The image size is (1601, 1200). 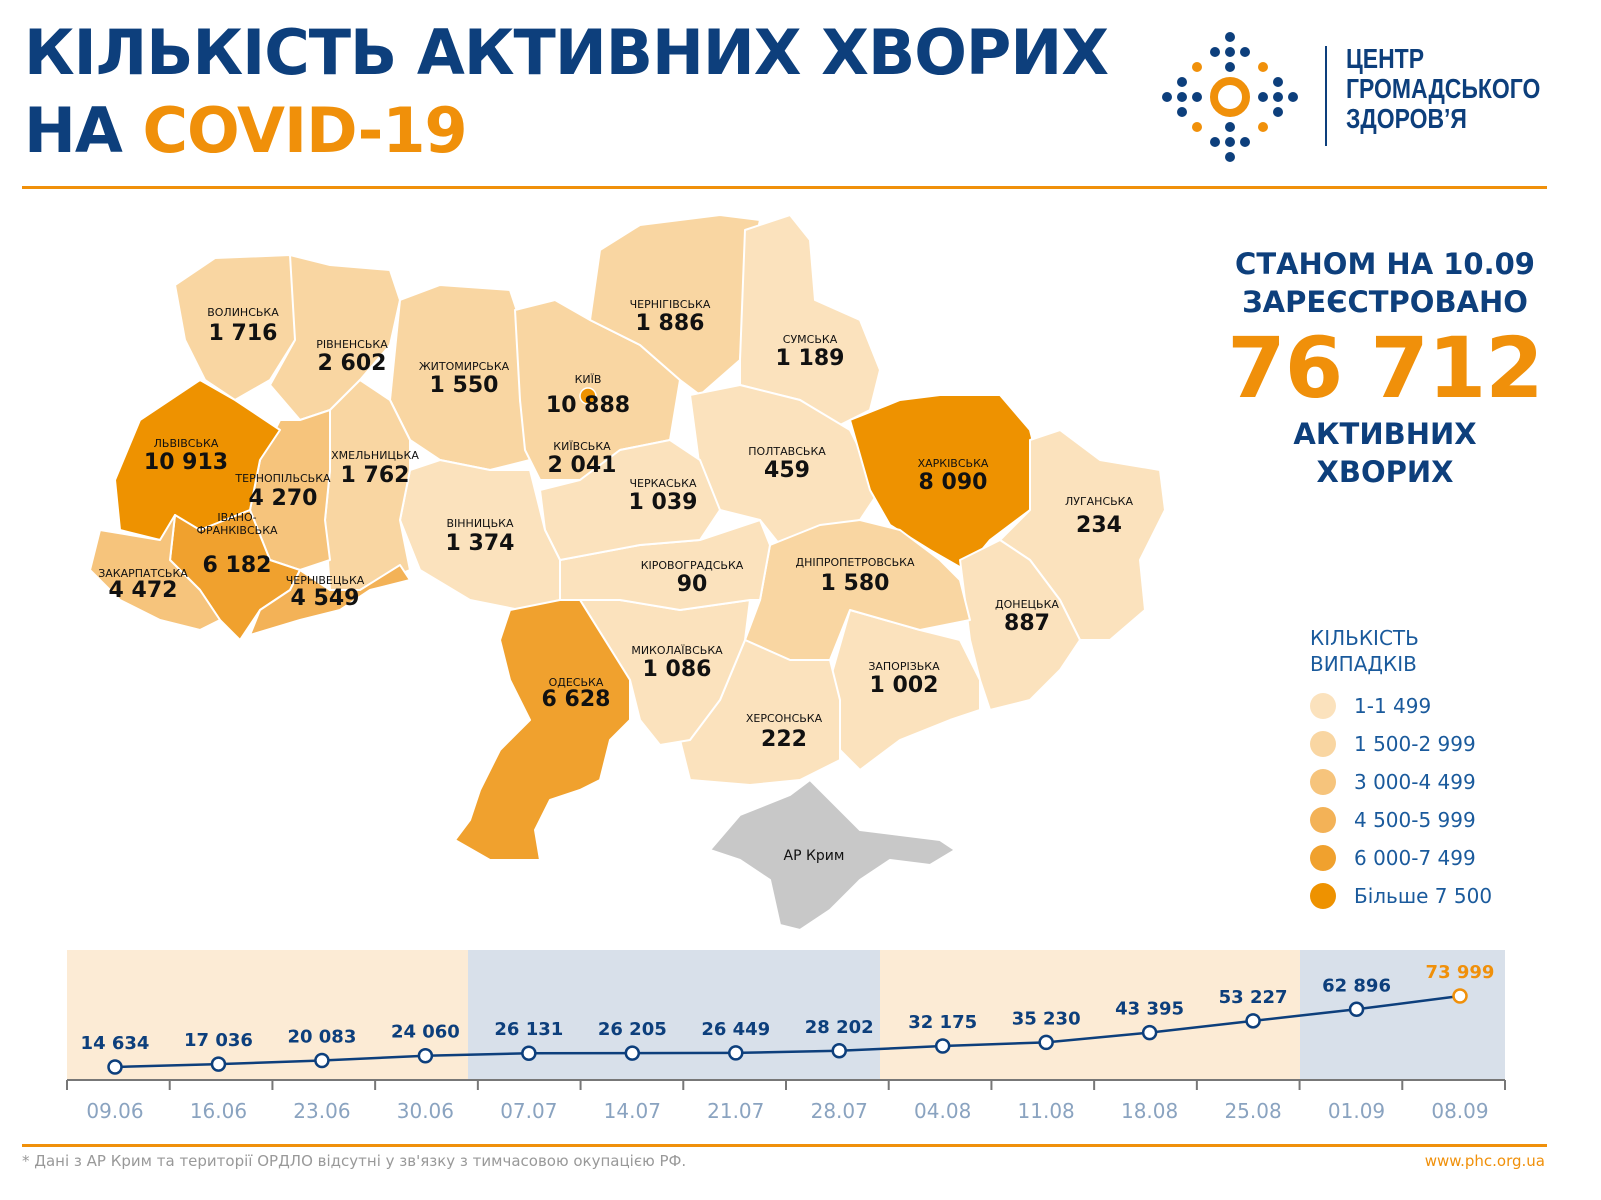 What do you see at coordinates (1385, 58) in the screenshot?
I see `logo-line: ЦЕНТР` at bounding box center [1385, 58].